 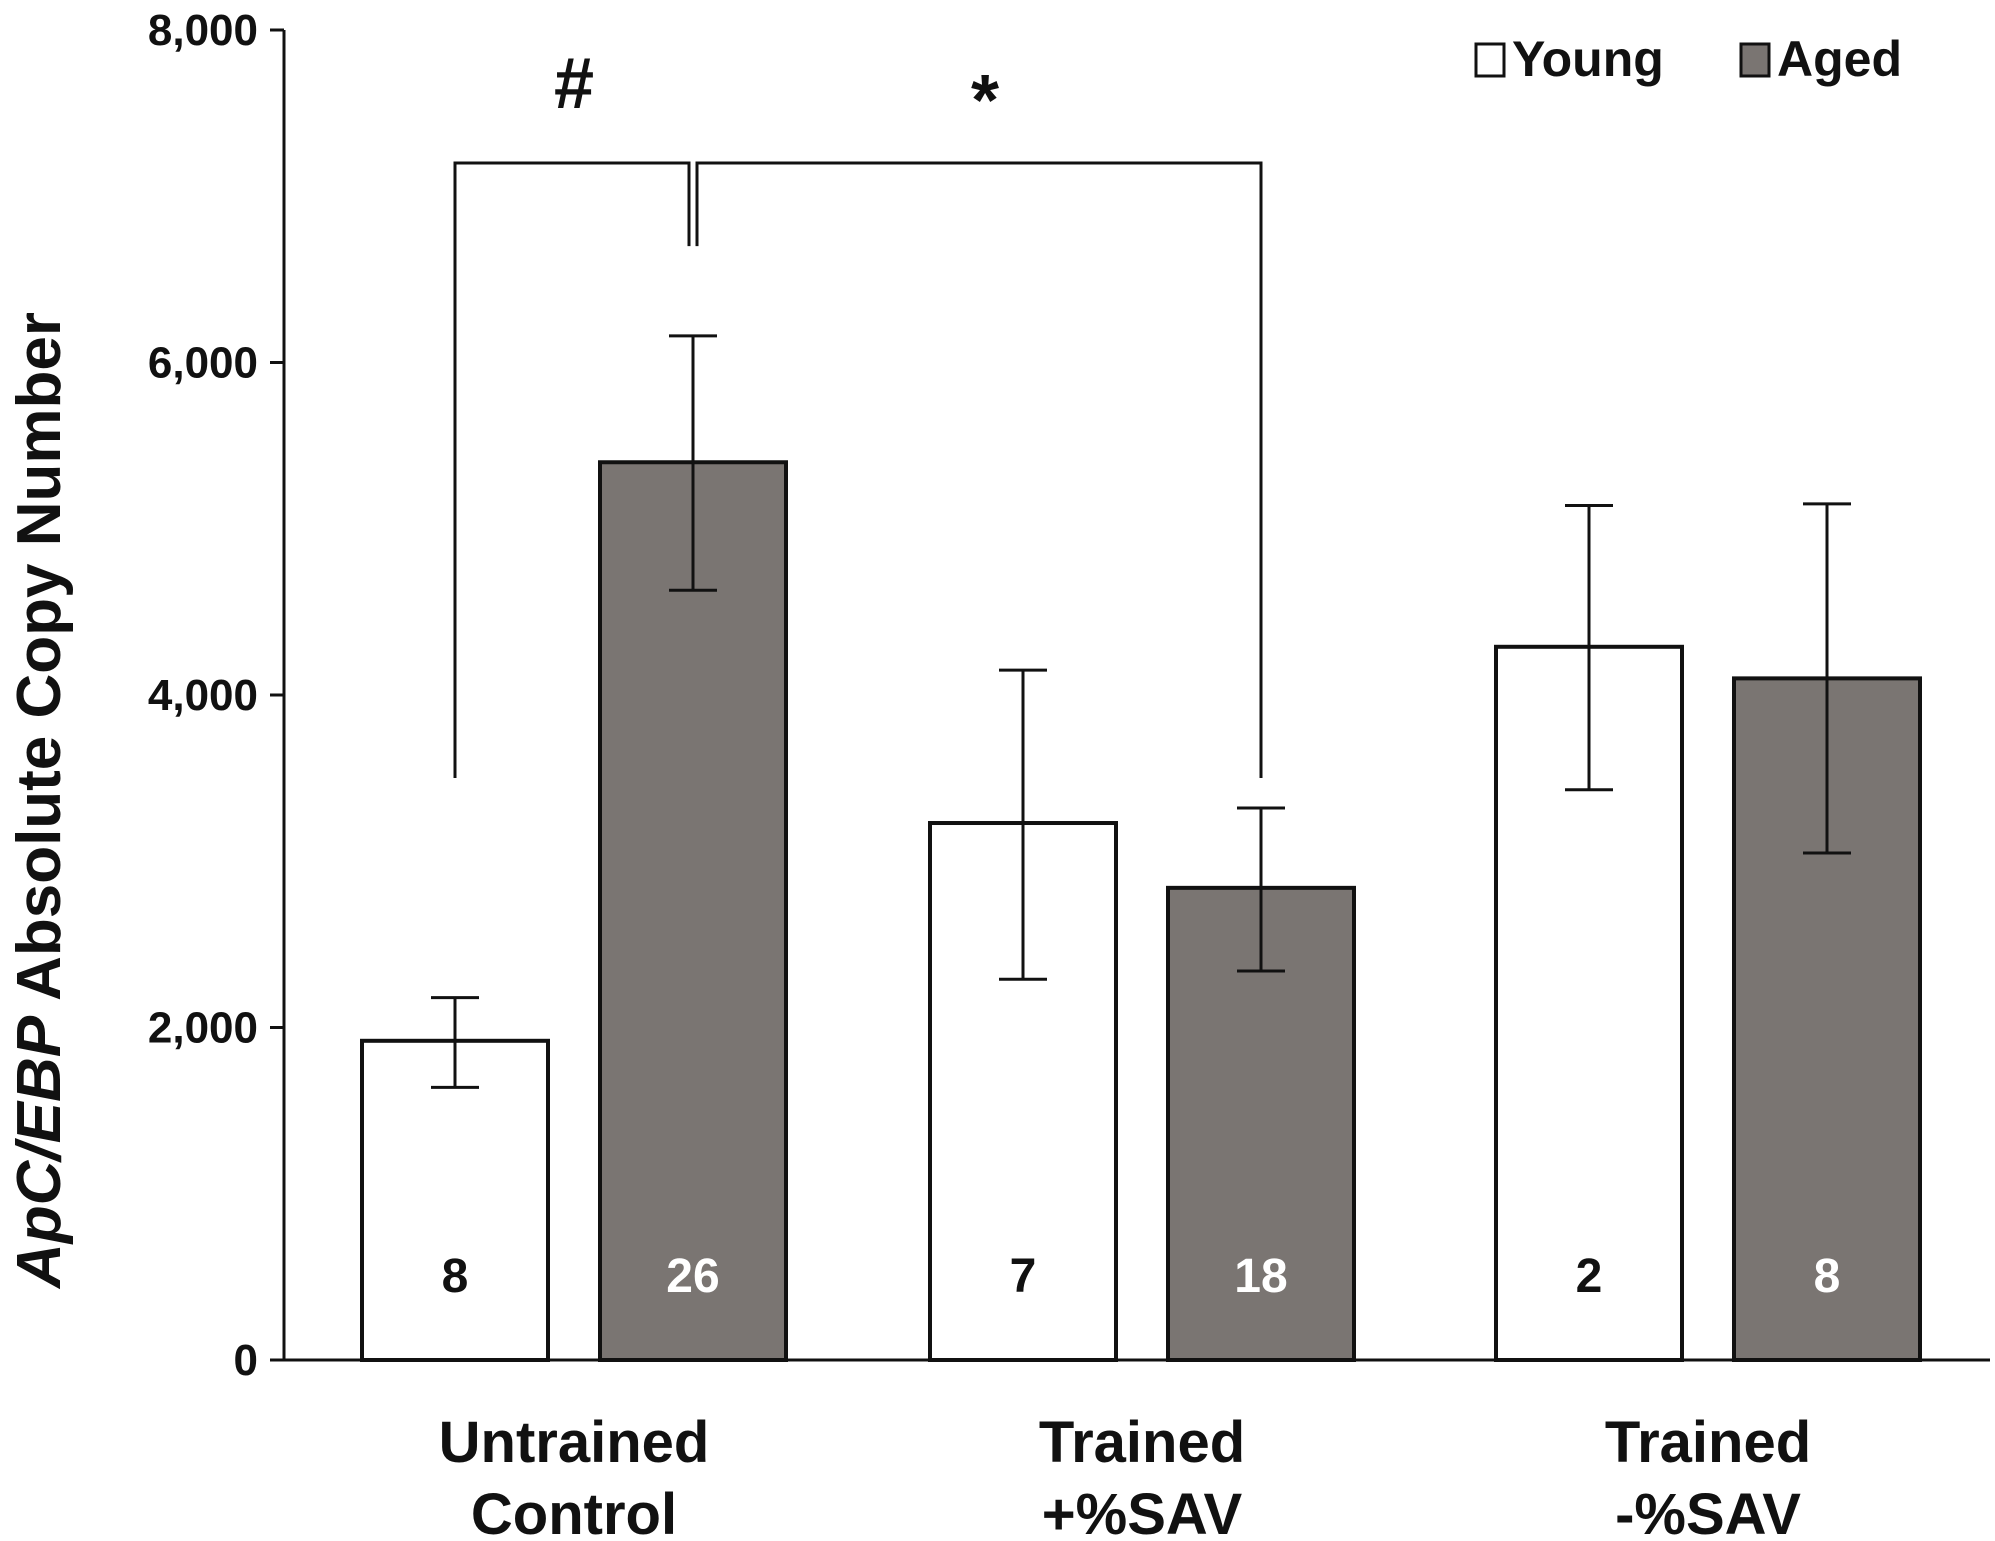 What do you see at coordinates (203, 363) in the screenshot?
I see `y-tick-label: 6,000` at bounding box center [203, 363].